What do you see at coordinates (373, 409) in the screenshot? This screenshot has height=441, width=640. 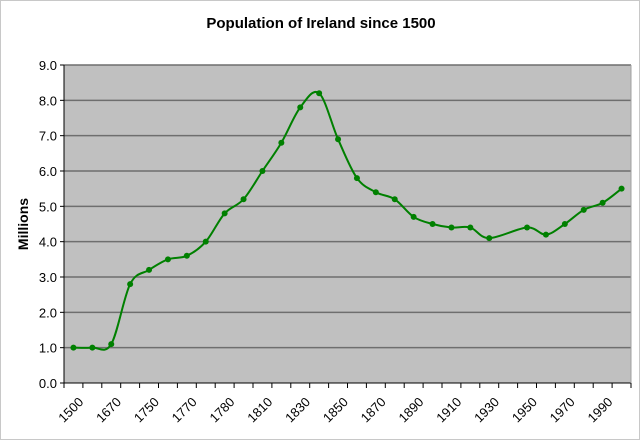 I see `x-tick-label: 1870` at bounding box center [373, 409].